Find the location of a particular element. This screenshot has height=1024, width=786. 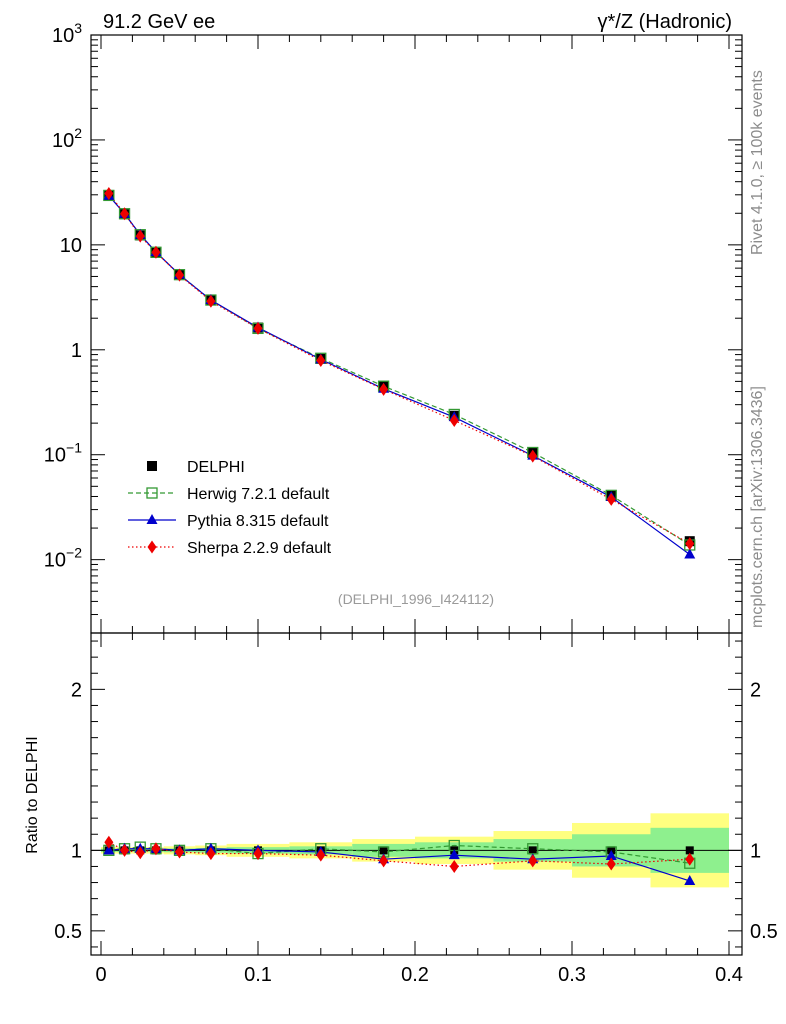

y-tick-label: 10³ is located at coordinates (67, 33).